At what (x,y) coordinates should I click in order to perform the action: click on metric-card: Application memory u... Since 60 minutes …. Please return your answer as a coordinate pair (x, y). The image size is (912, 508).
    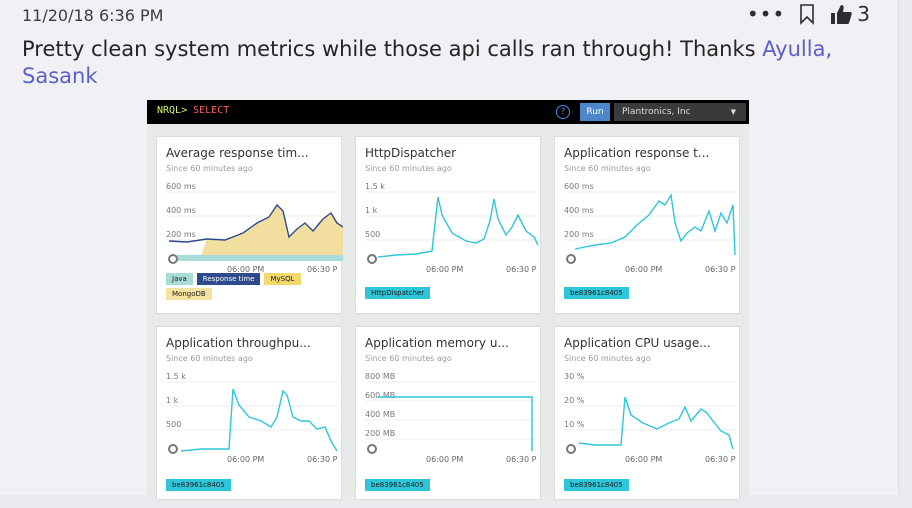
    Looking at the image, I should click on (448, 413).